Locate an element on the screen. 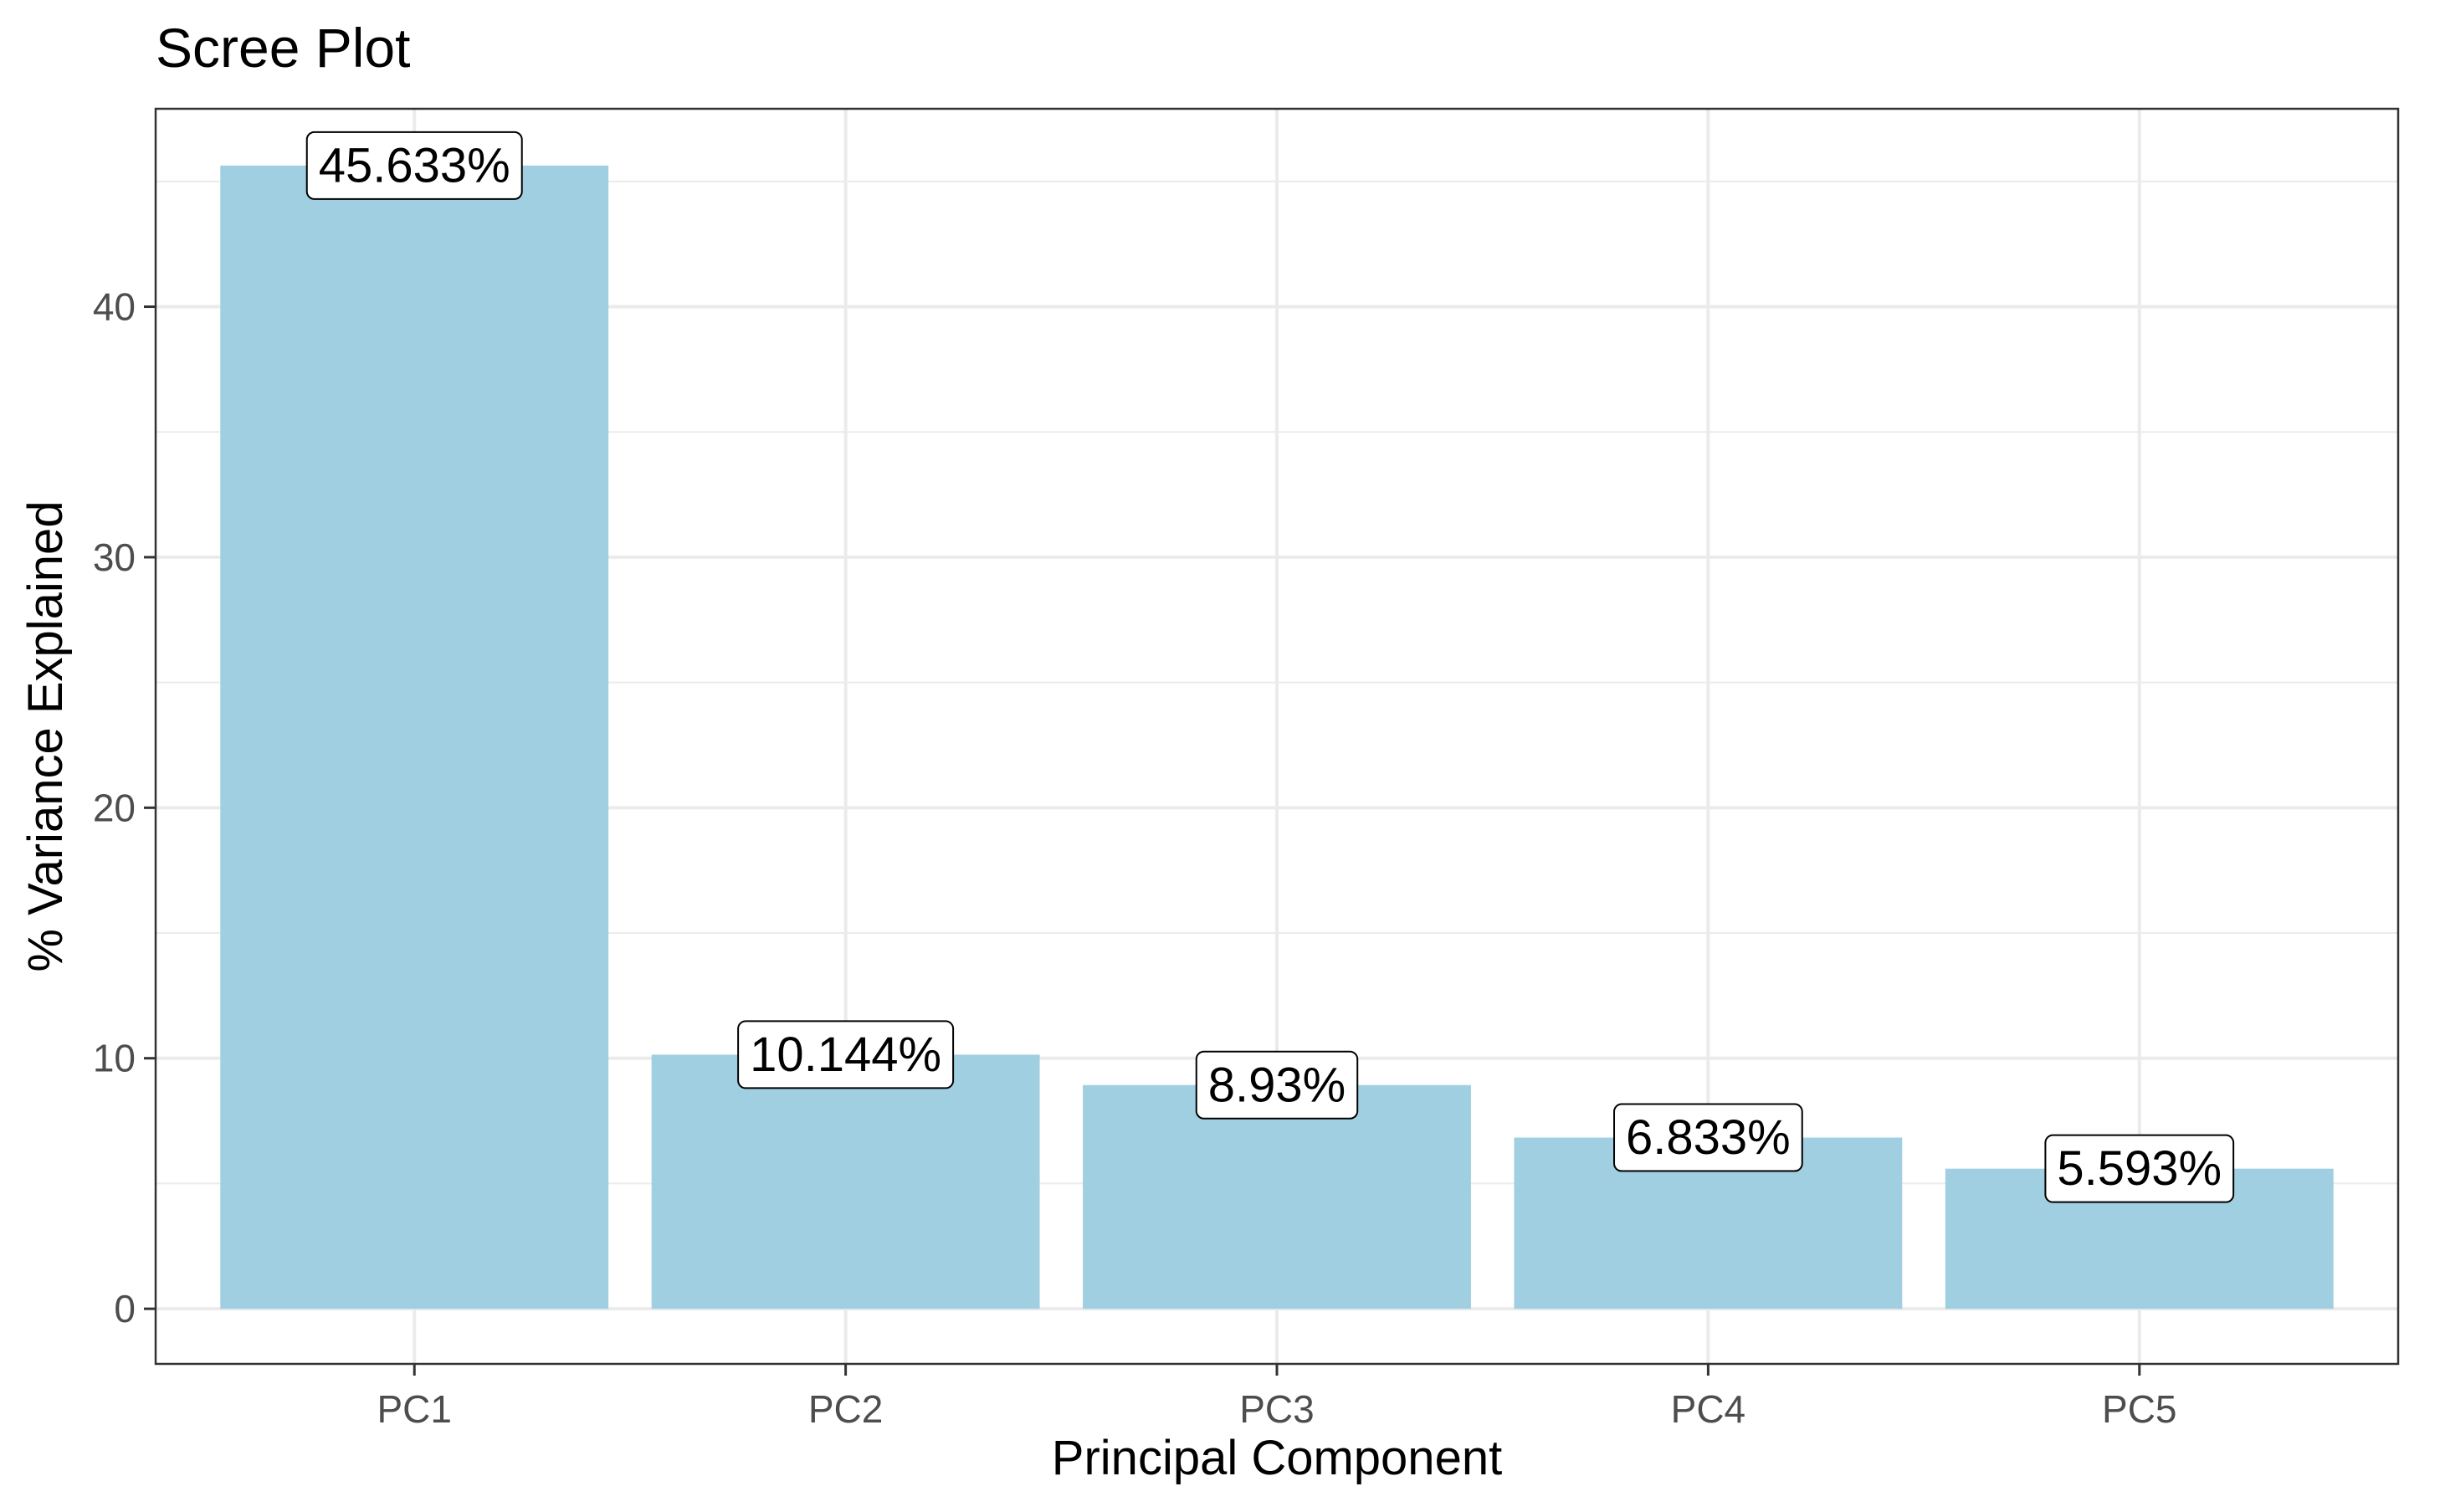  data-label-pc4: 6.833% is located at coordinates (1708, 1137).